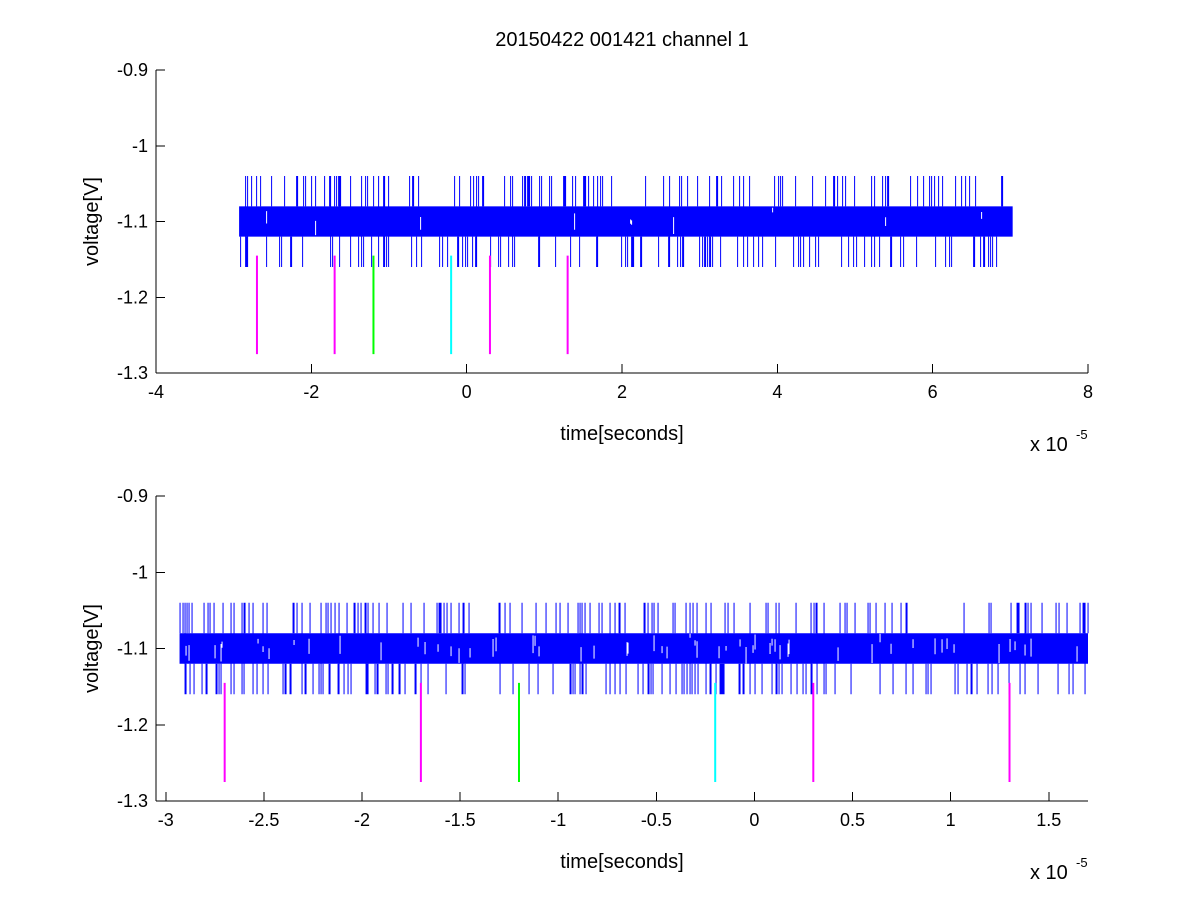 Image resolution: width=1200 pixels, height=901 pixels. Describe the element at coordinates (852, 820) in the screenshot. I see `x-tick-label: 0.5` at that location.